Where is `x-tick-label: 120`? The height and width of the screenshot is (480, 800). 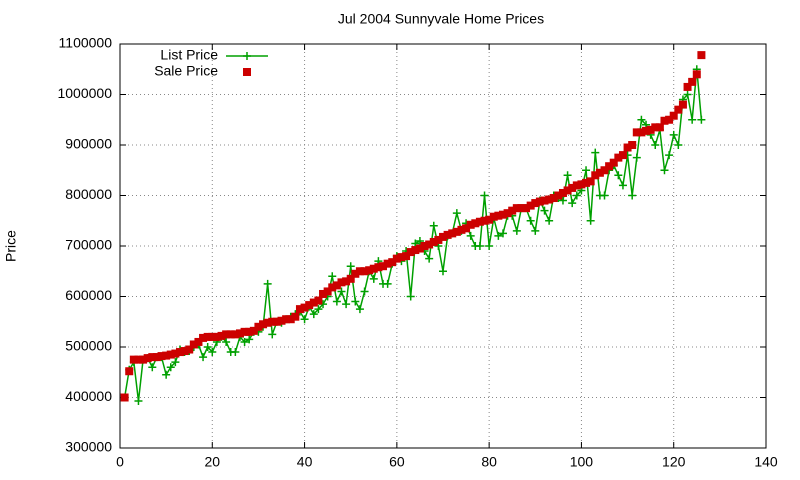 x-tick-label: 120 is located at coordinates (674, 462).